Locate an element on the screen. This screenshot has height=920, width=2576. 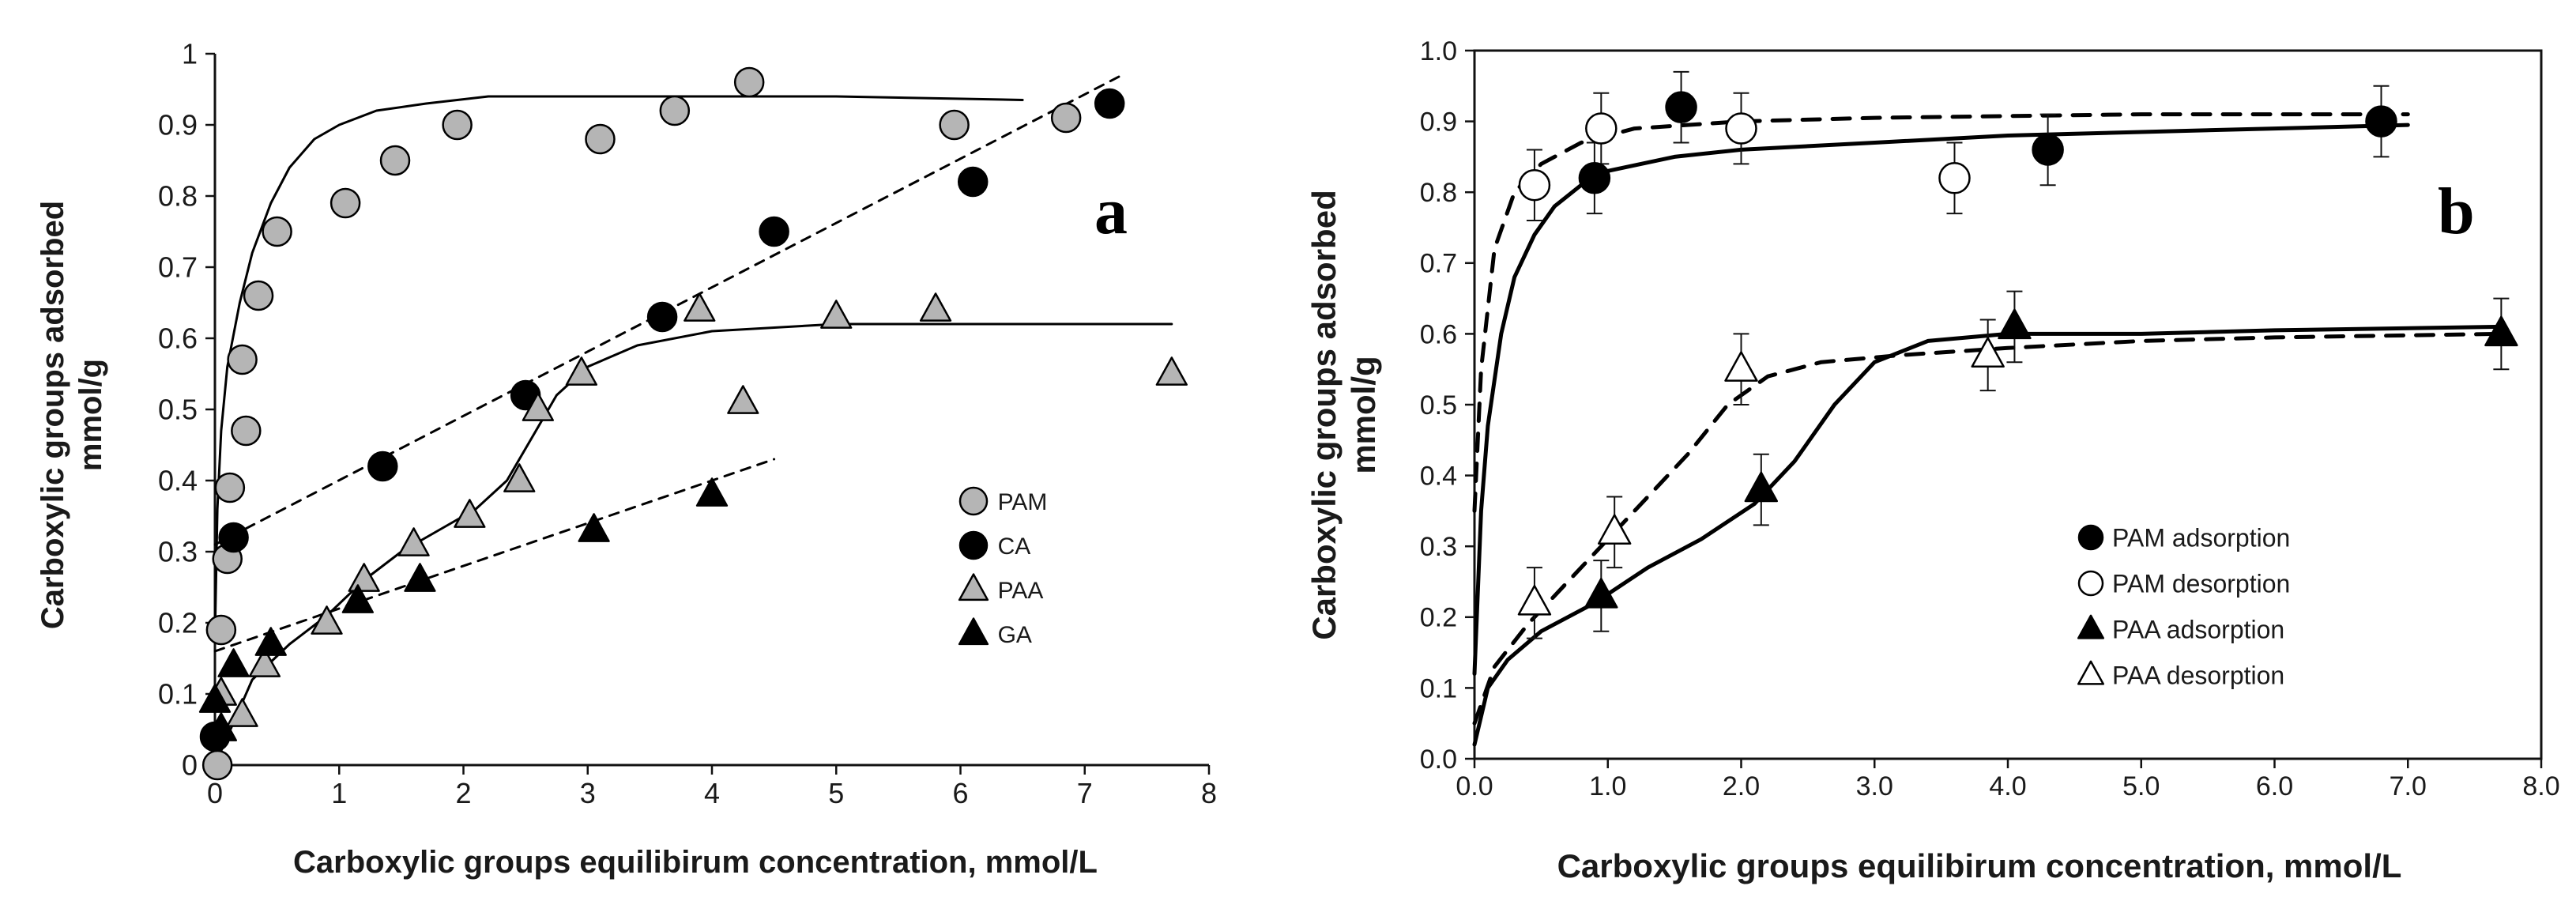
panel-b-legend-label-paa-desorption: PAA desorption is located at coordinates (2198, 676).